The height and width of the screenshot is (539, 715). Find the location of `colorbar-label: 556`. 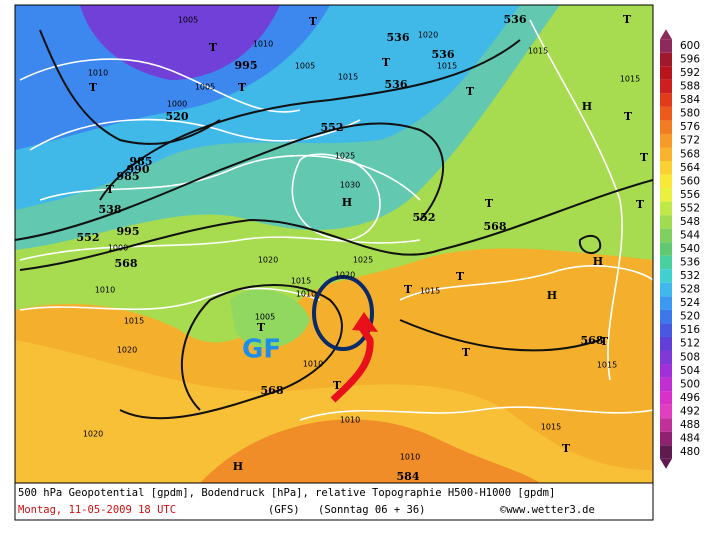

colorbar-label: 556 is located at coordinates (690, 195).